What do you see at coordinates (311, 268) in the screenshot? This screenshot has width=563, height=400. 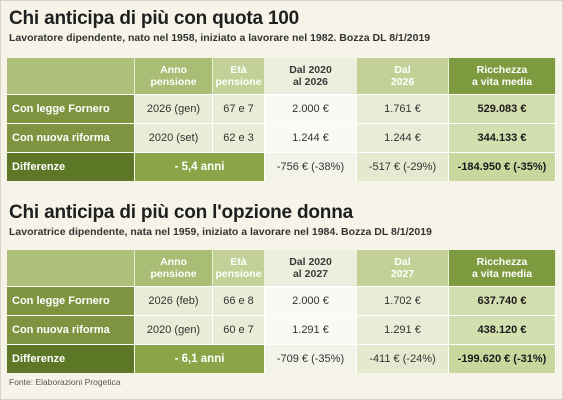 I see `header-dal-2020: Dal 2020 al 2027` at bounding box center [311, 268].